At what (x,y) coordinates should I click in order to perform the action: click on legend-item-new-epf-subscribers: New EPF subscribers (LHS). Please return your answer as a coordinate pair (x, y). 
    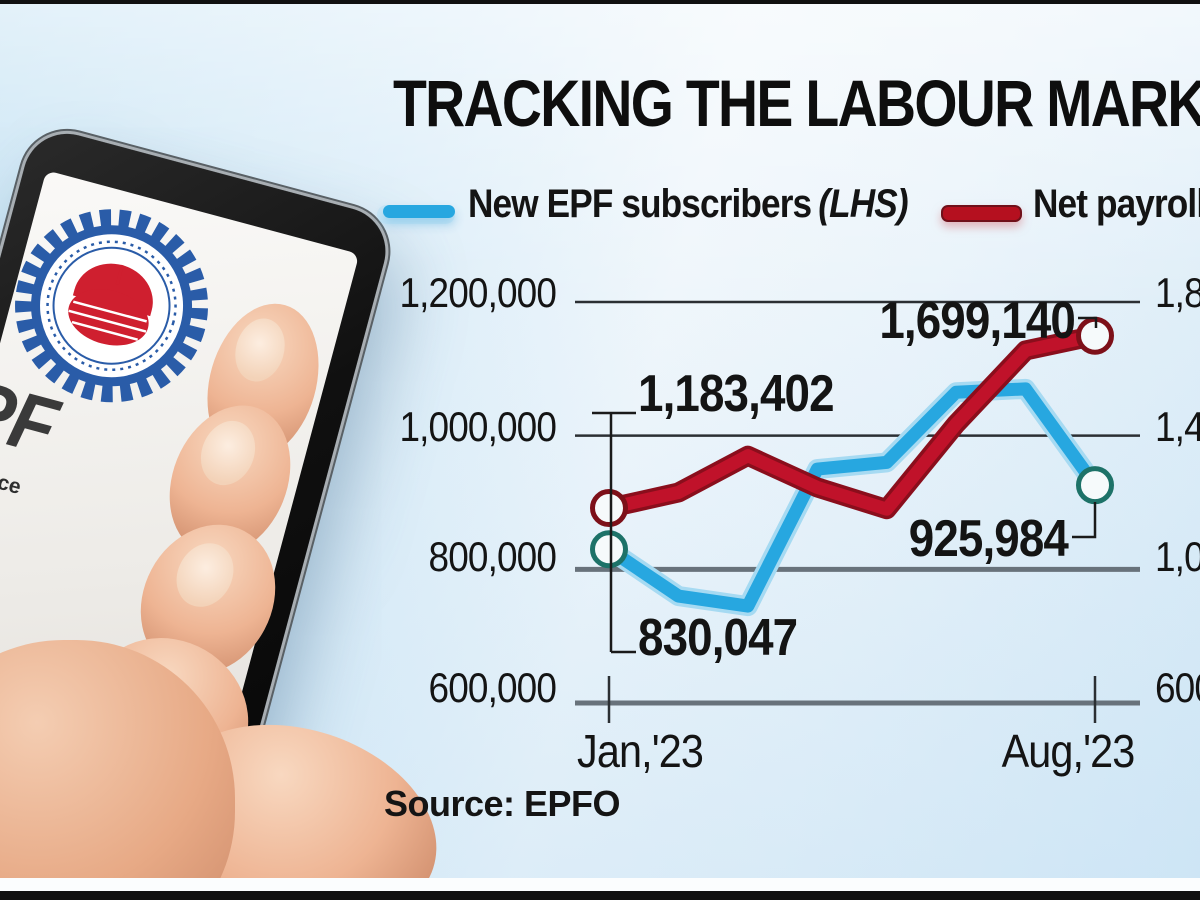
    Looking at the image, I should click on (688, 204).